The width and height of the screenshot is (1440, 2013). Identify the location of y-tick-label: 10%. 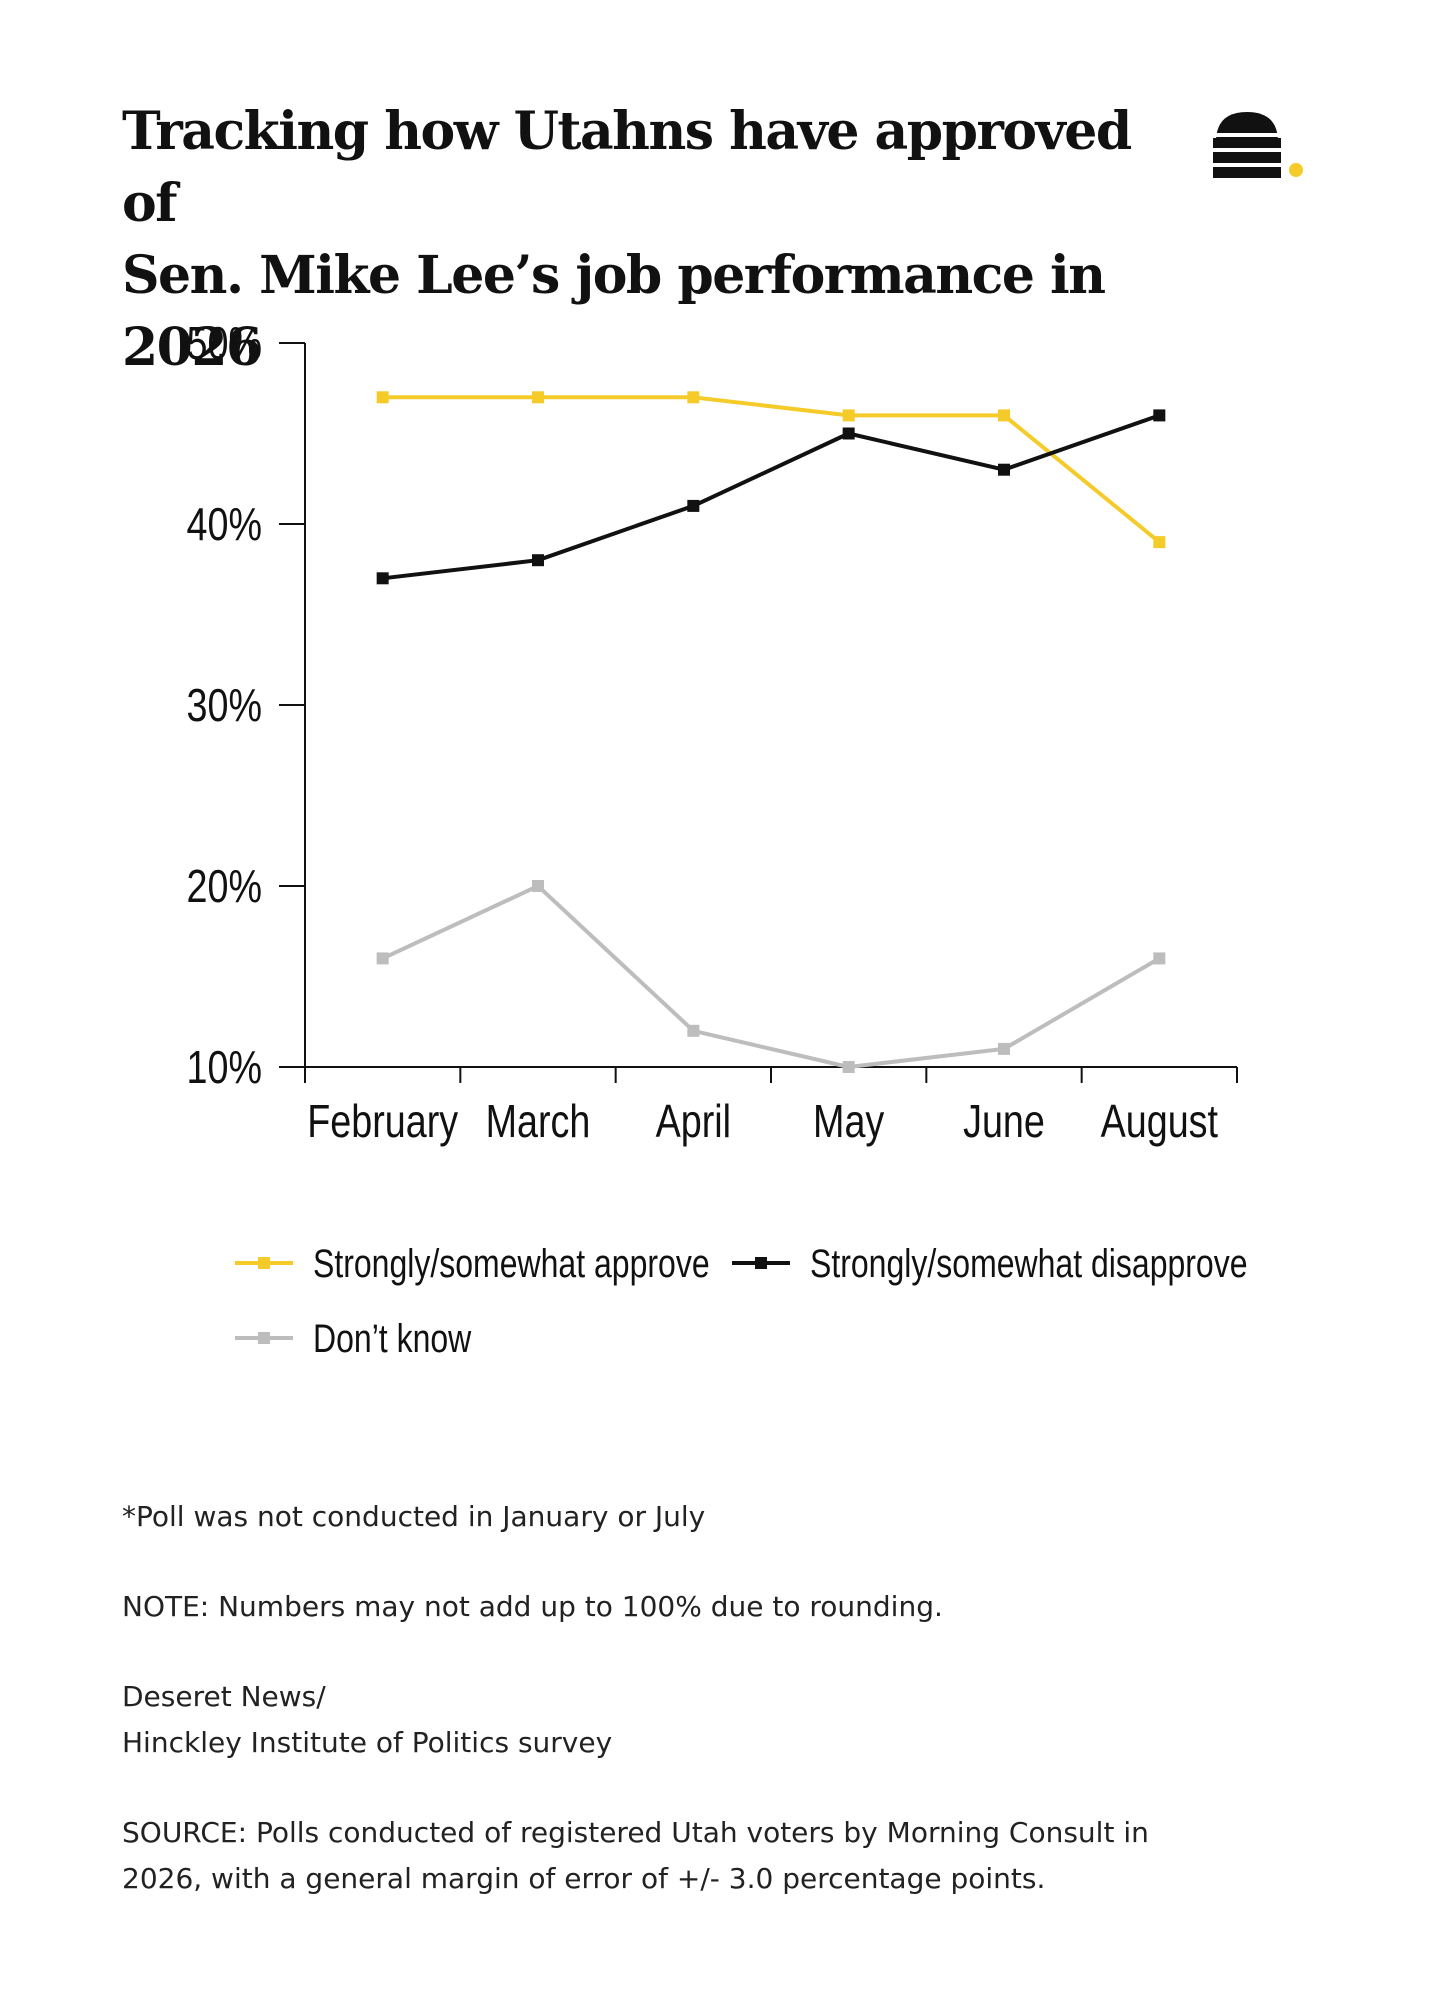
(224, 1066).